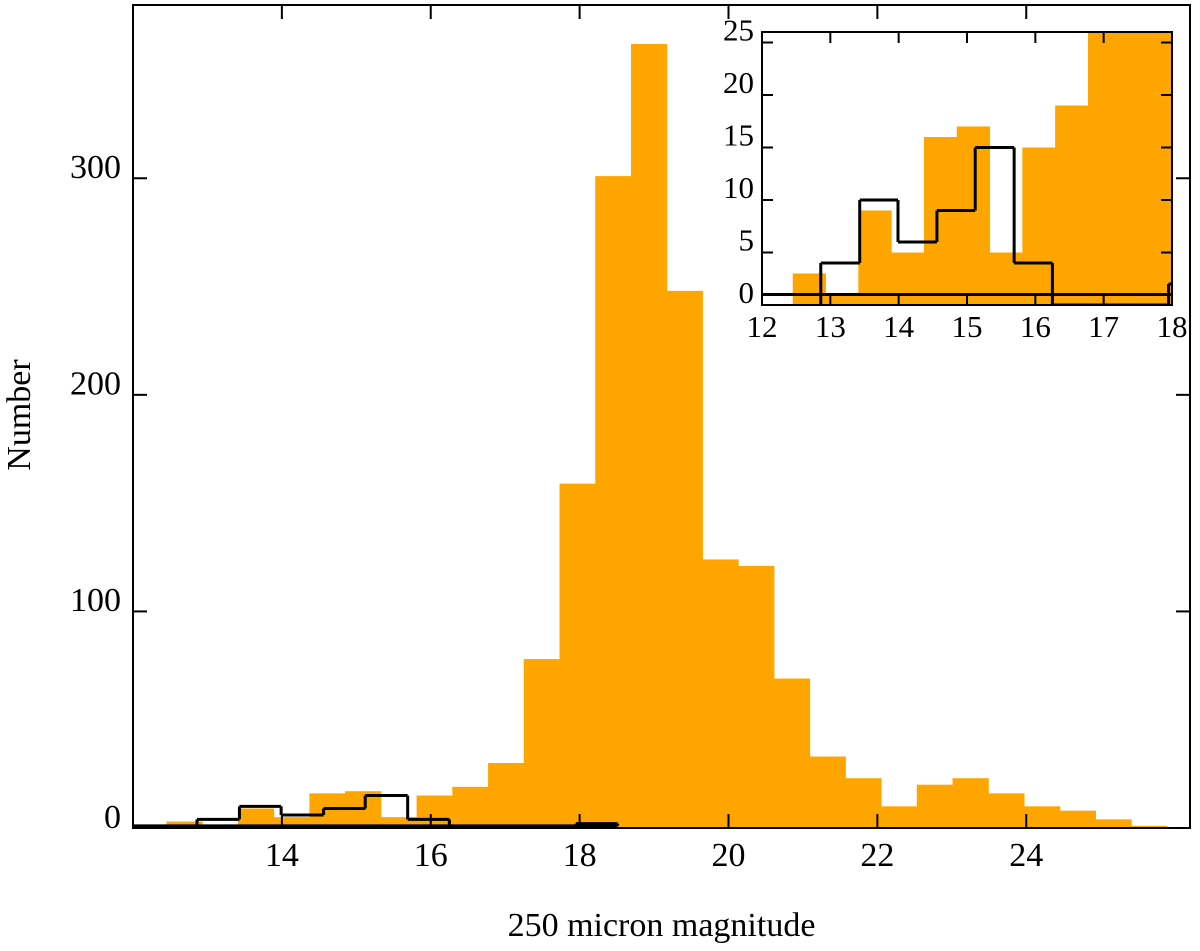 The image size is (1200, 951). I want to click on y-tick-label: 200, so click(95, 384).